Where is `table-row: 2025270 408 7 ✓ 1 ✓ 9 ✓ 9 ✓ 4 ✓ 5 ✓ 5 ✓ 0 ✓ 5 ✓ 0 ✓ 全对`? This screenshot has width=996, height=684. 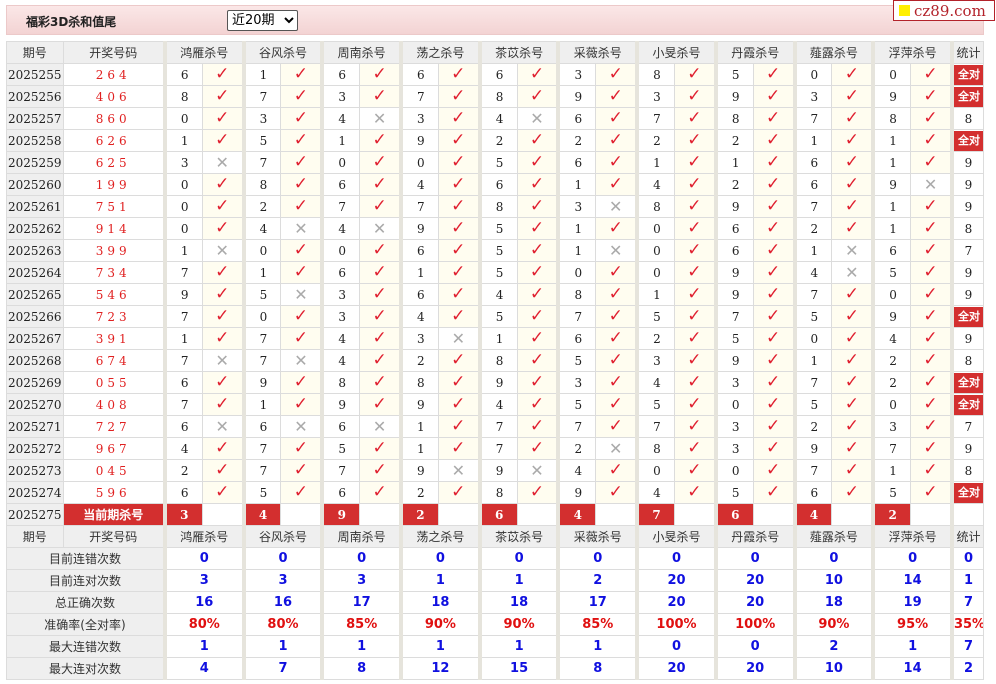
table-row: 2025270 408 7 ✓ 1 ✓ 9 ✓ 9 ✓ 4 ✓ 5 ✓ 5 ✓ 0 ✓ 5 ✓ 0 ✓ 全对 is located at coordinates (495, 404).